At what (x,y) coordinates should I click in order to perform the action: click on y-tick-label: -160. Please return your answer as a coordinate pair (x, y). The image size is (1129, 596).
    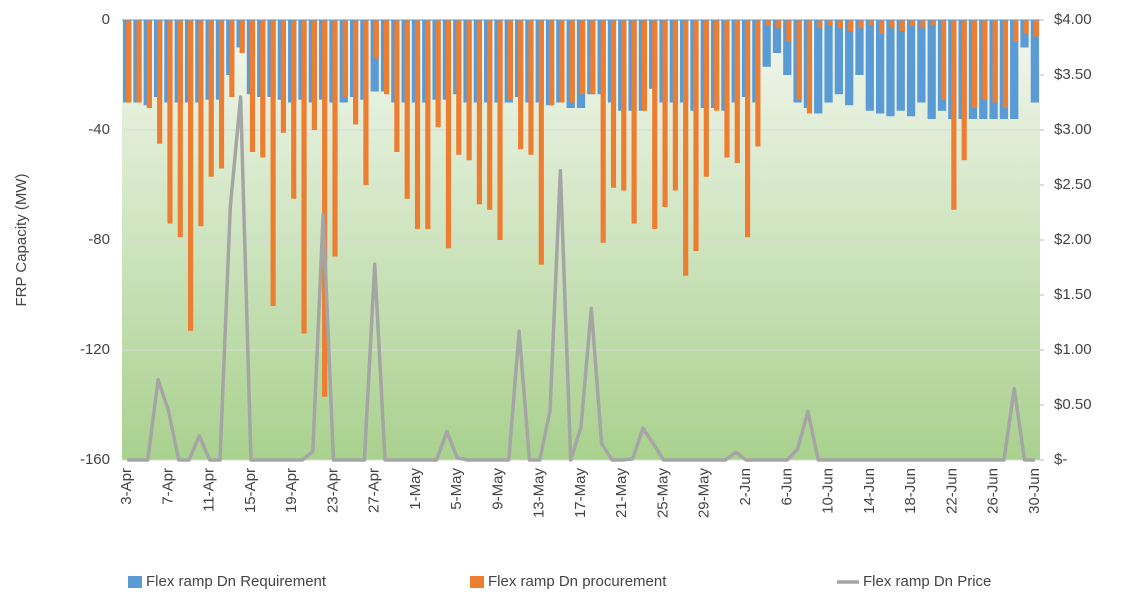
    Looking at the image, I should click on (95, 459).